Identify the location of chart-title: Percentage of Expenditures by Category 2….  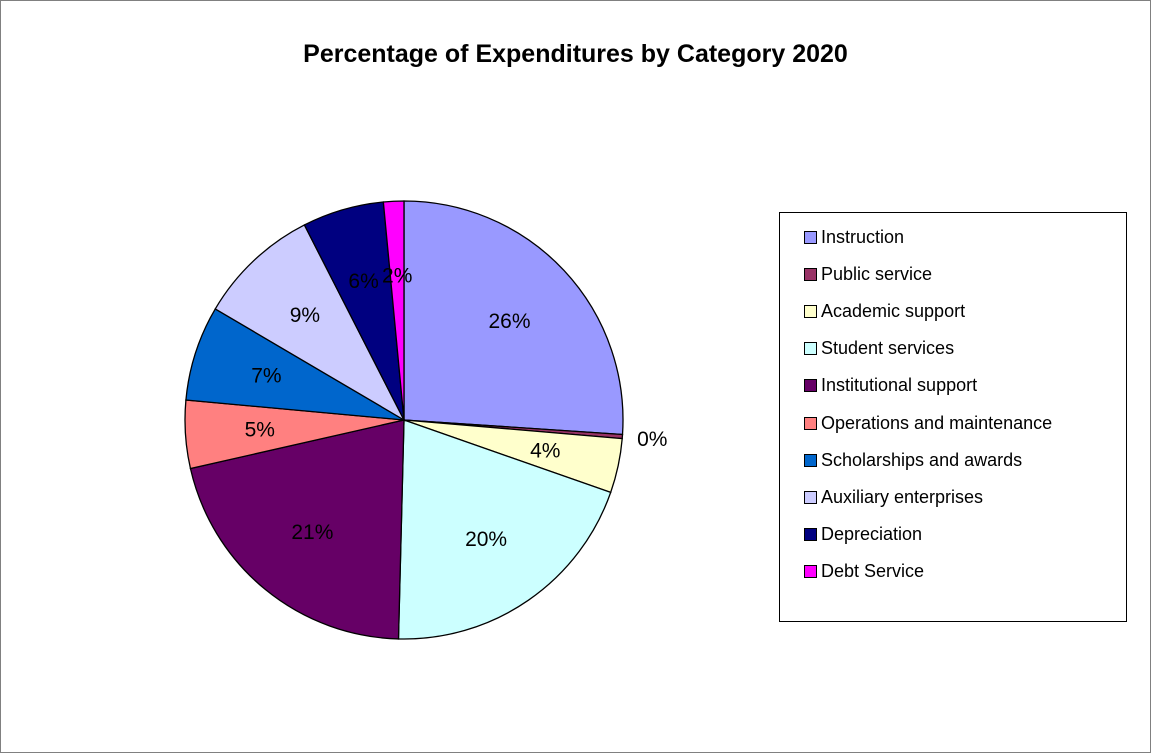
(575, 54).